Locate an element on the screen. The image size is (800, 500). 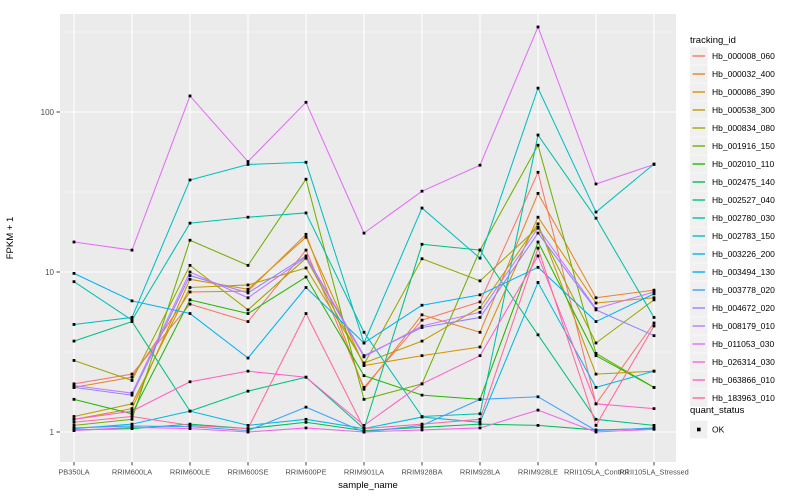
legend-item-label: Hb_003494_130 is located at coordinates (743, 272).